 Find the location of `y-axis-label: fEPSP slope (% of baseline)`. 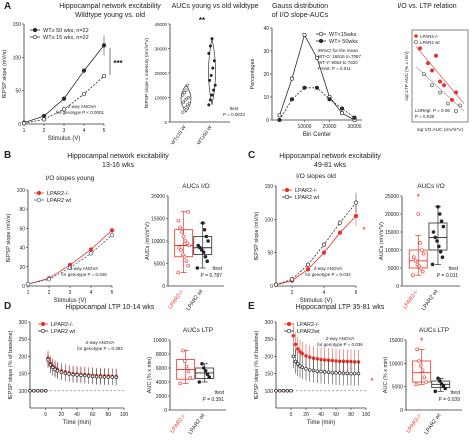

y-axis-label: fEPSP slope (% of baseline) is located at coordinates (11, 364).